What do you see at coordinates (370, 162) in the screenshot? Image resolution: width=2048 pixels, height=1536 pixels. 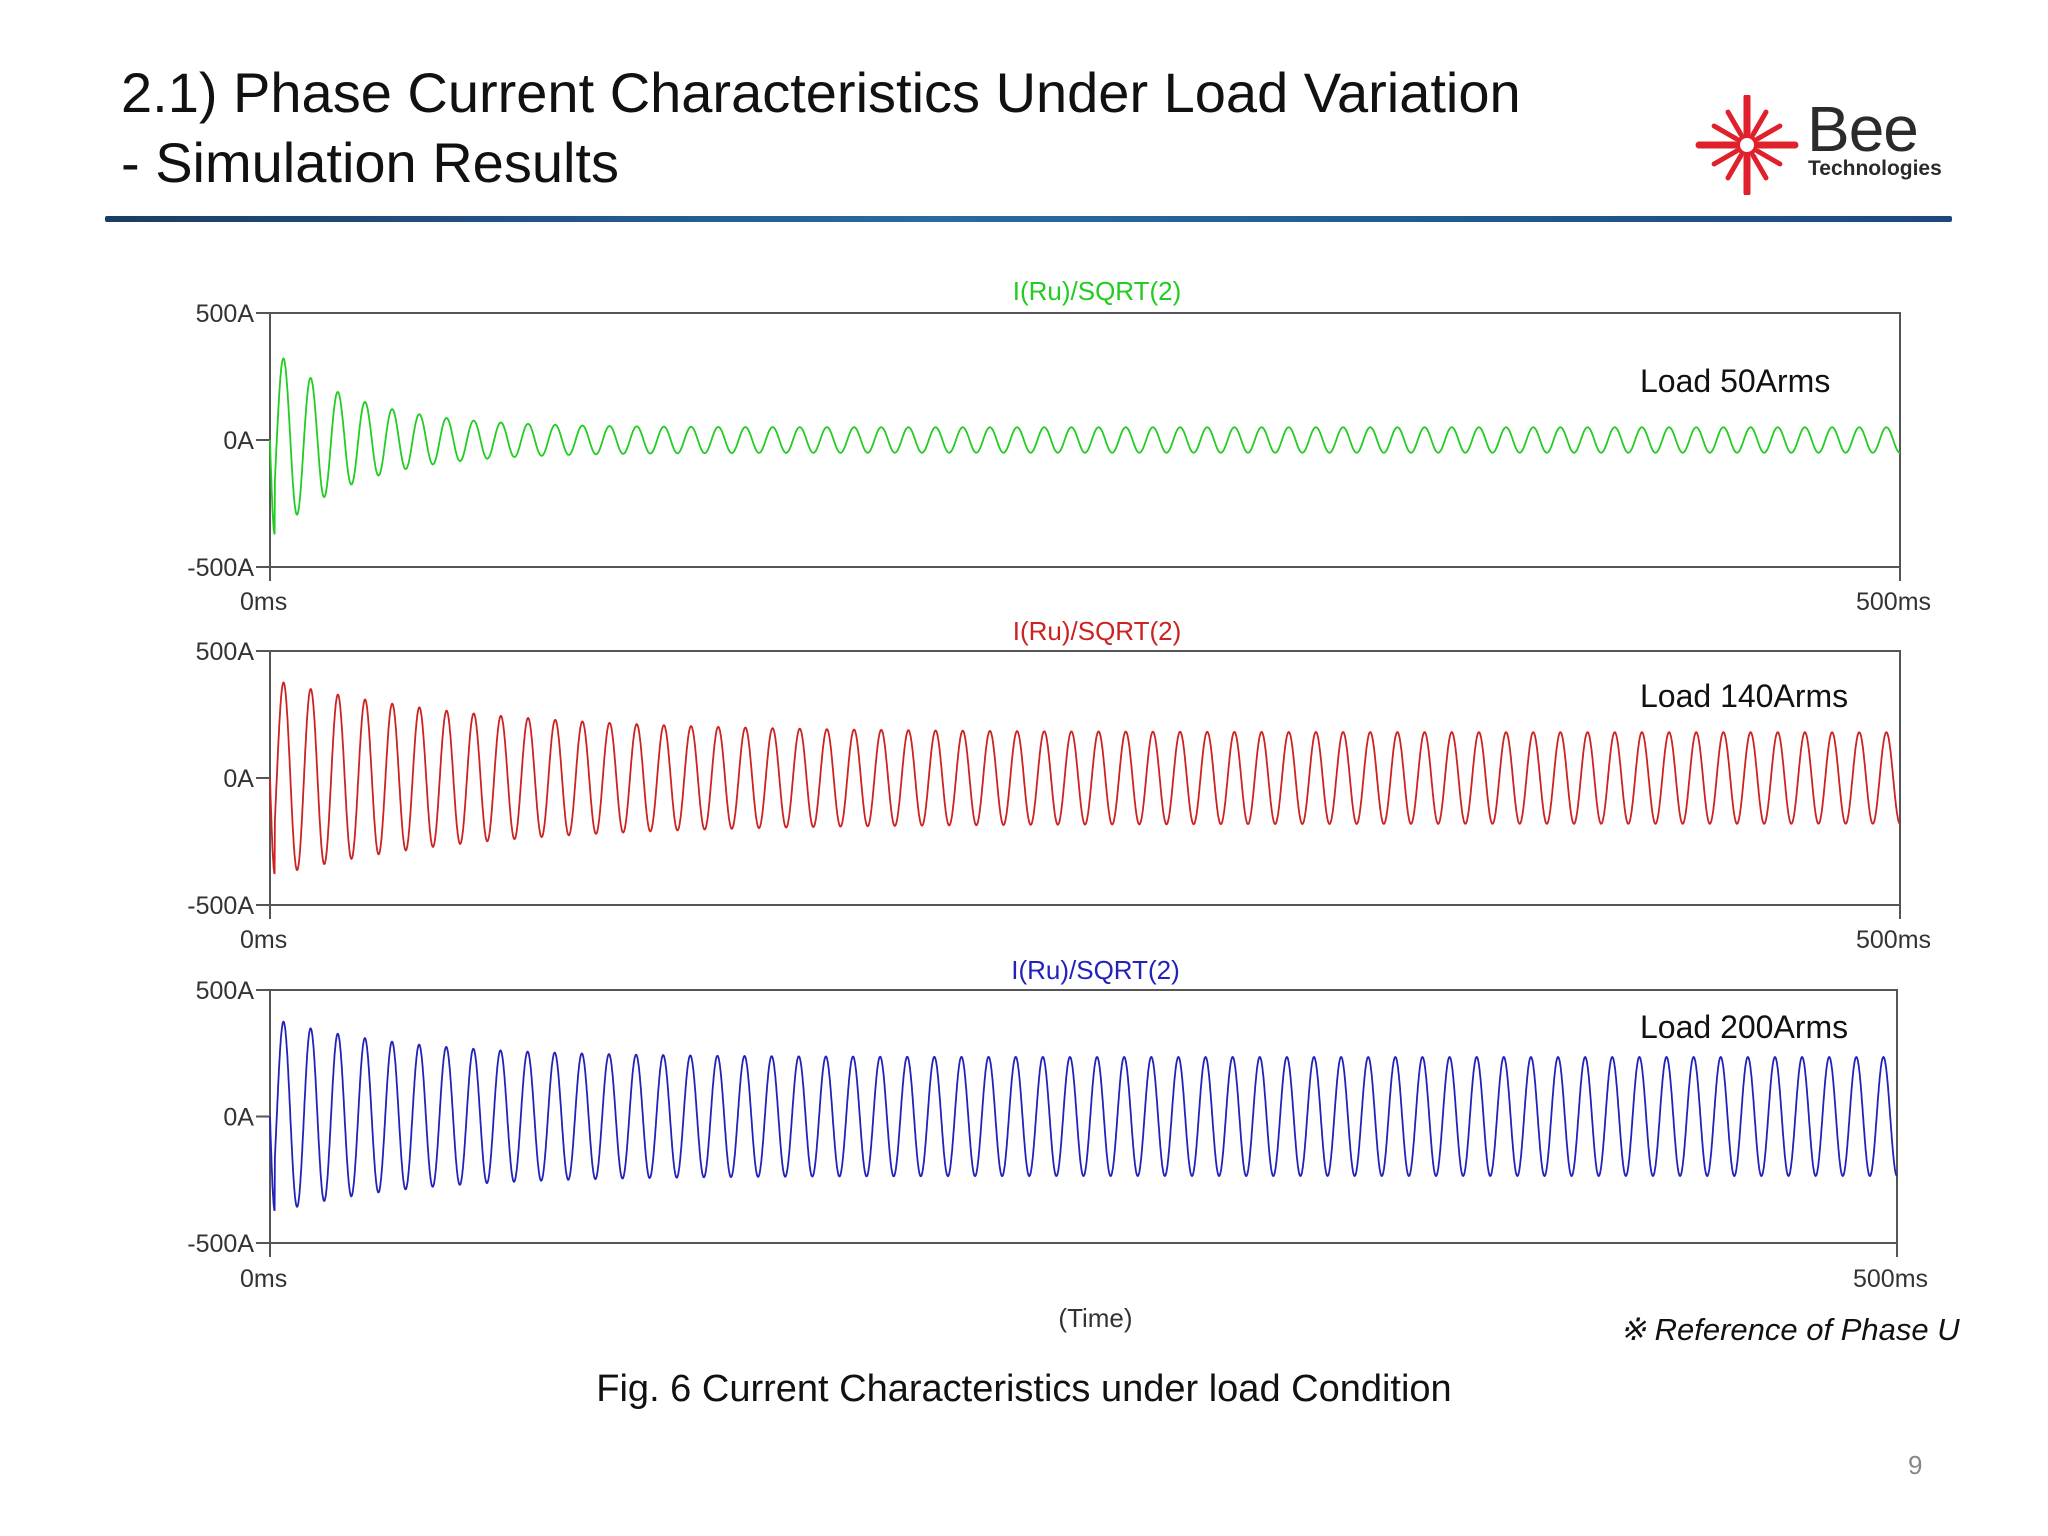 I see `title-line-2: - Simulation Results` at bounding box center [370, 162].